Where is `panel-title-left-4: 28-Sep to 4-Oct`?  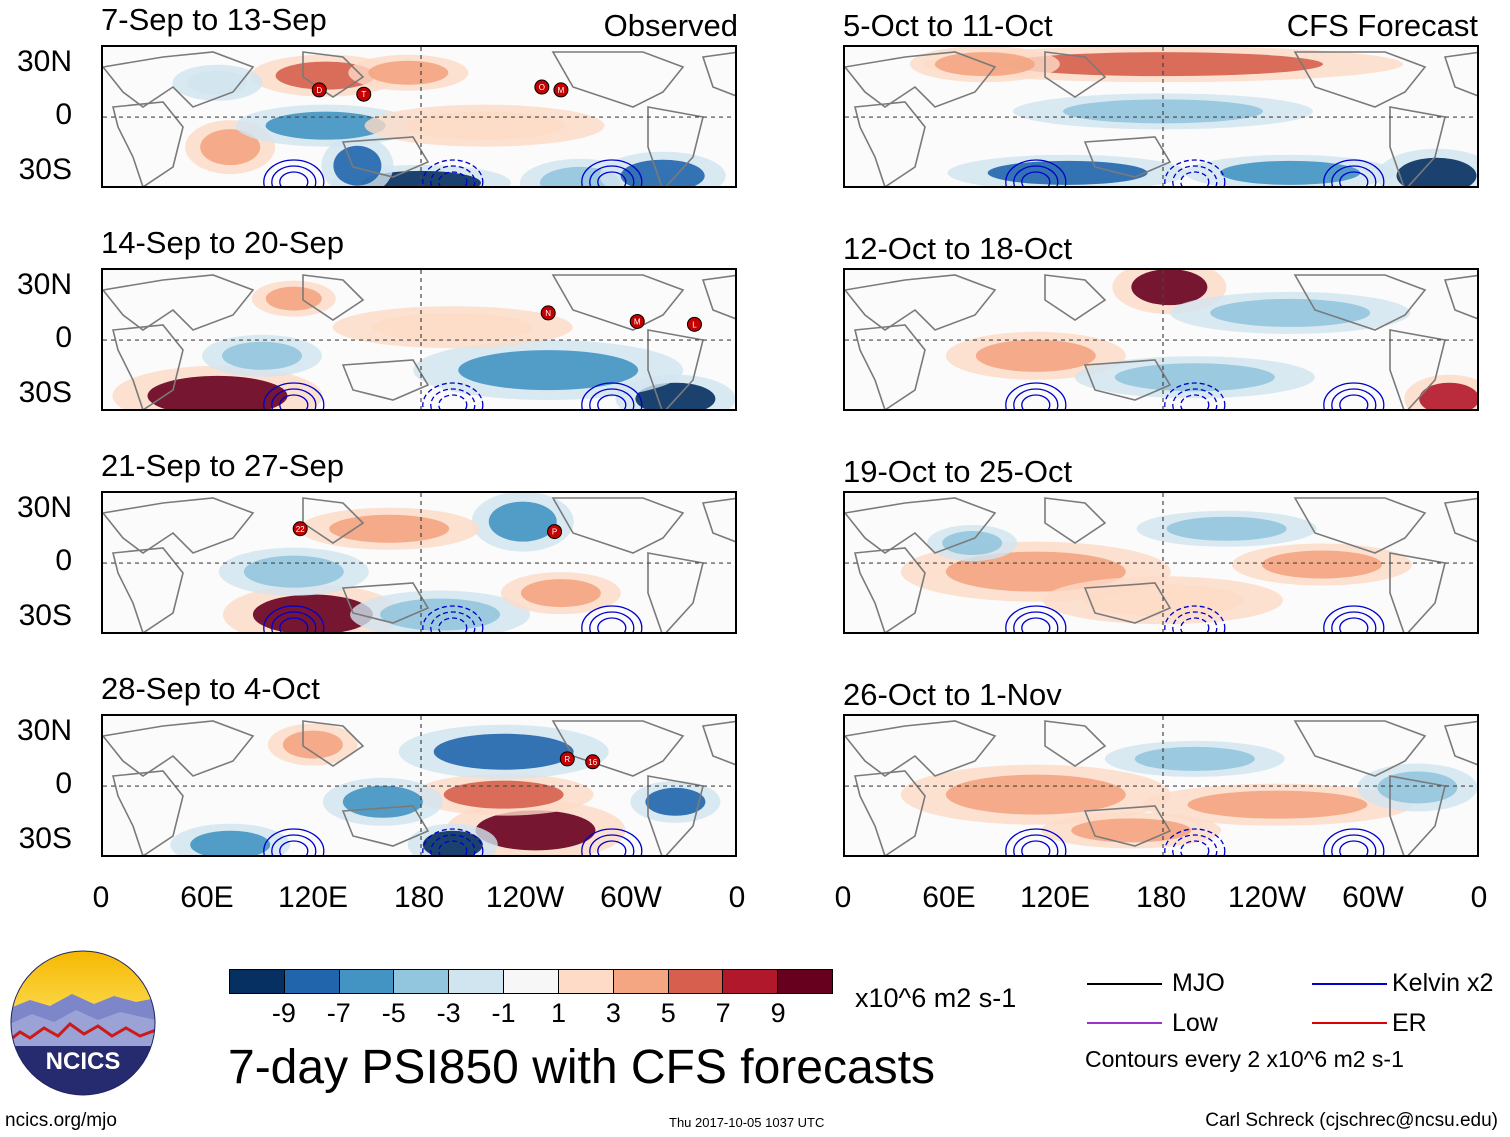
panel-title-left-4: 28-Sep to 4-Oct is located at coordinates (210, 688).